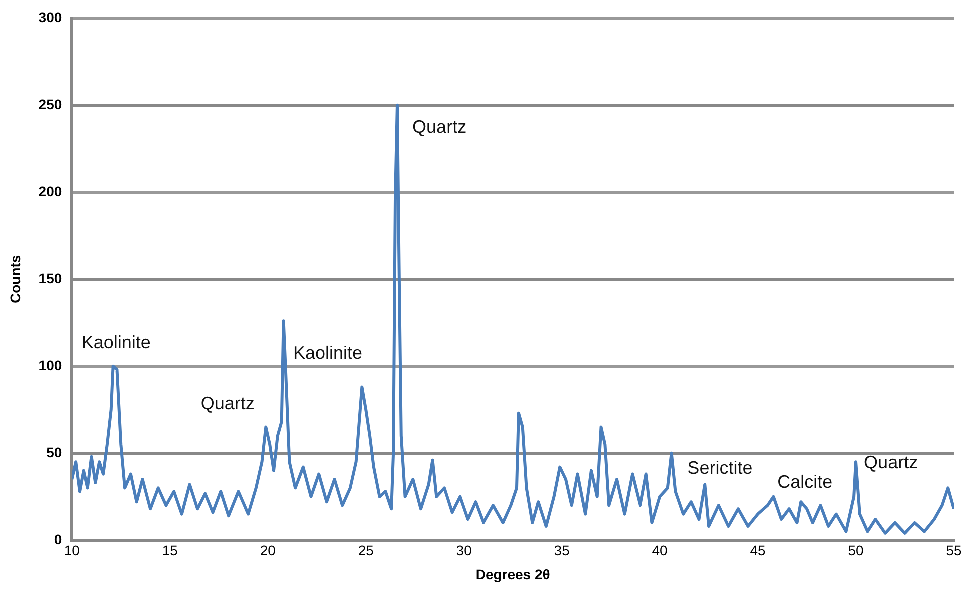 The height and width of the screenshot is (592, 968). I want to click on x-tick-label: 35, so click(562, 550).